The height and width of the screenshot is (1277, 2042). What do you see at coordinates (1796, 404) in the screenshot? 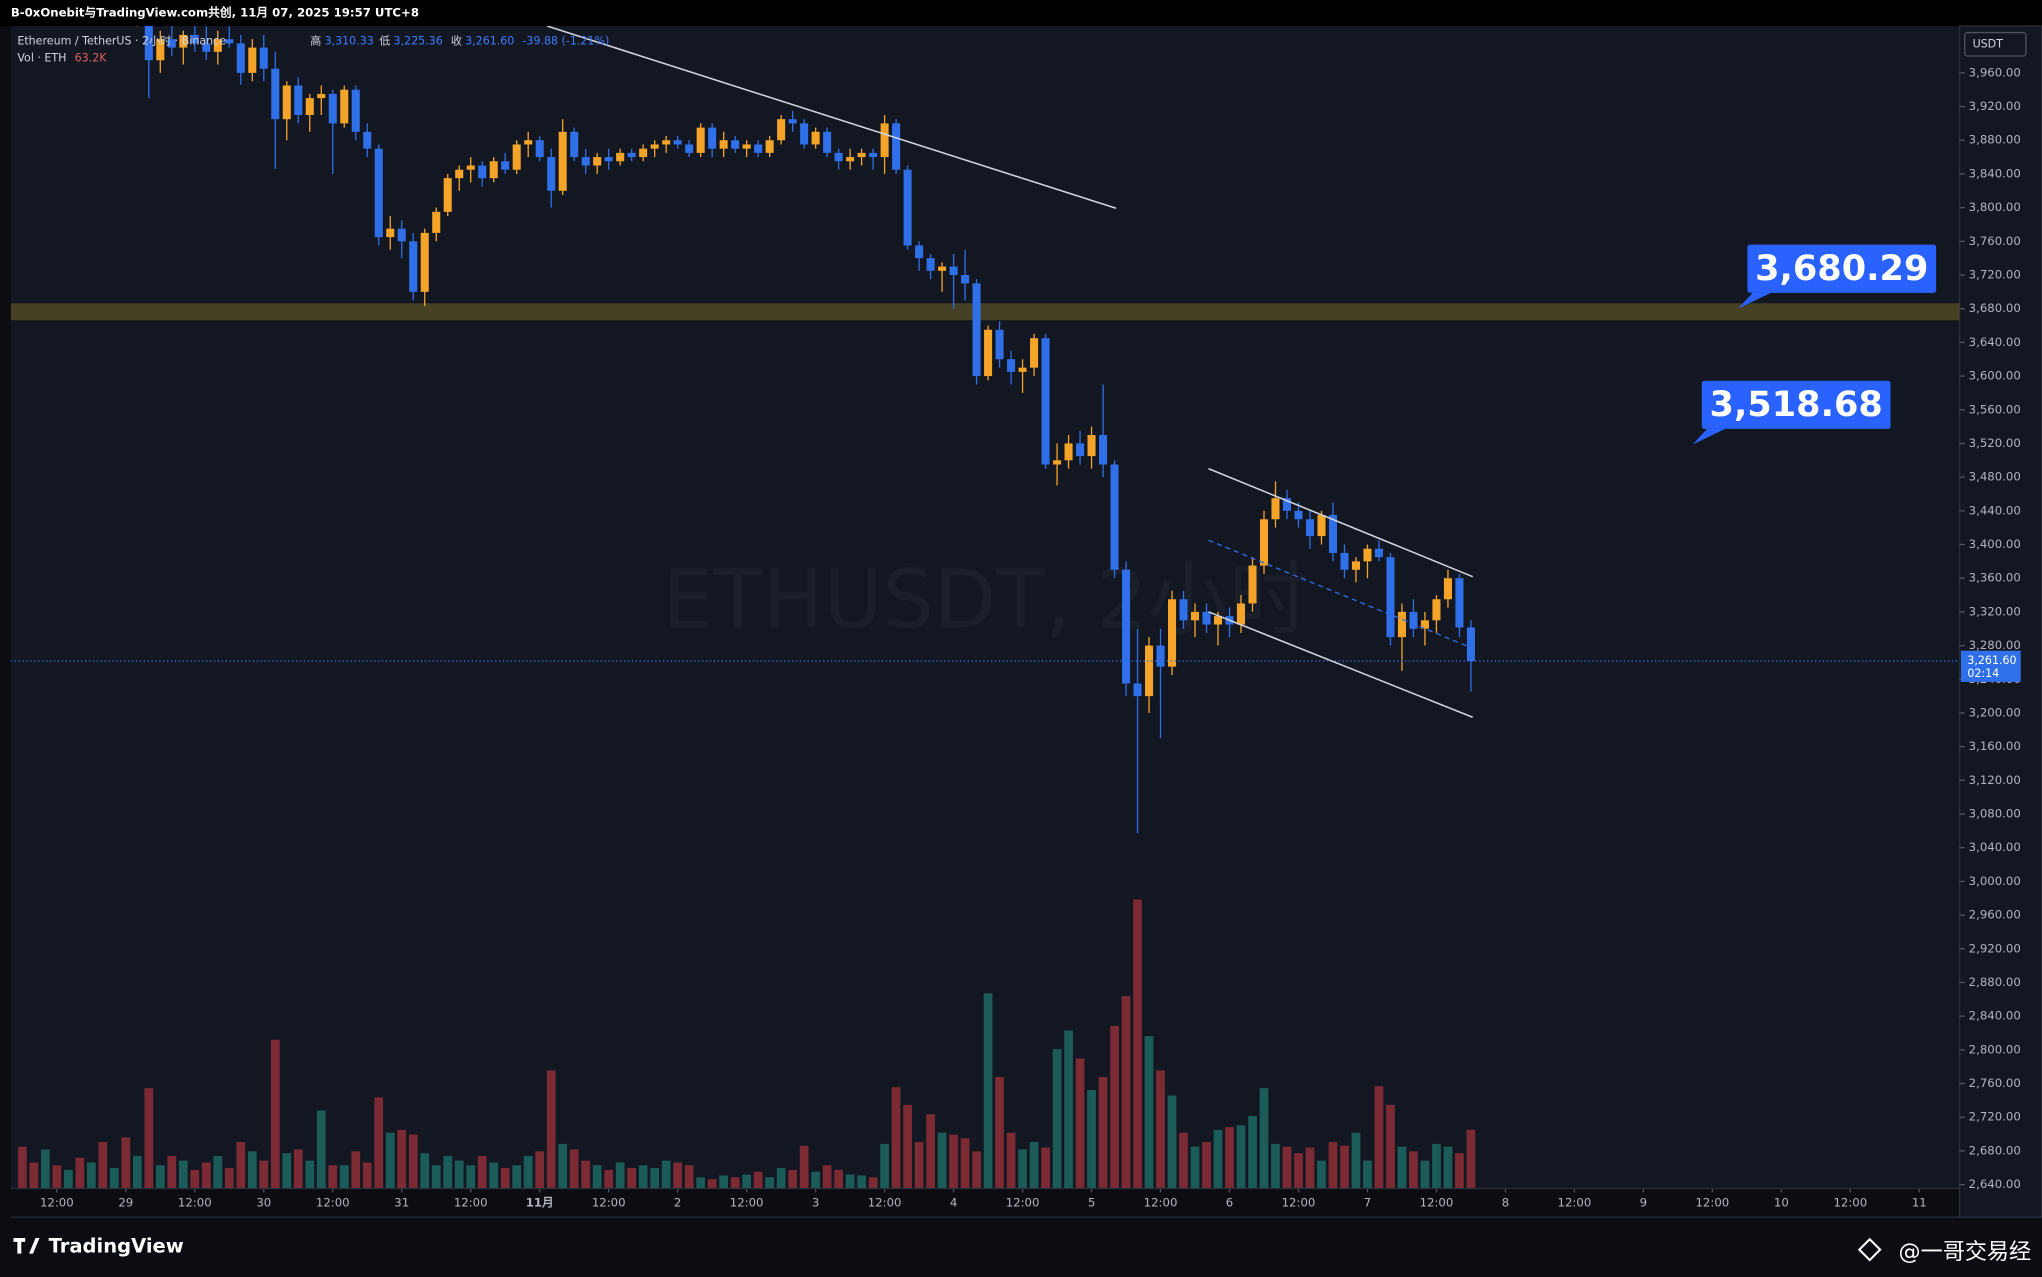
I see `annotation-box` at bounding box center [1796, 404].